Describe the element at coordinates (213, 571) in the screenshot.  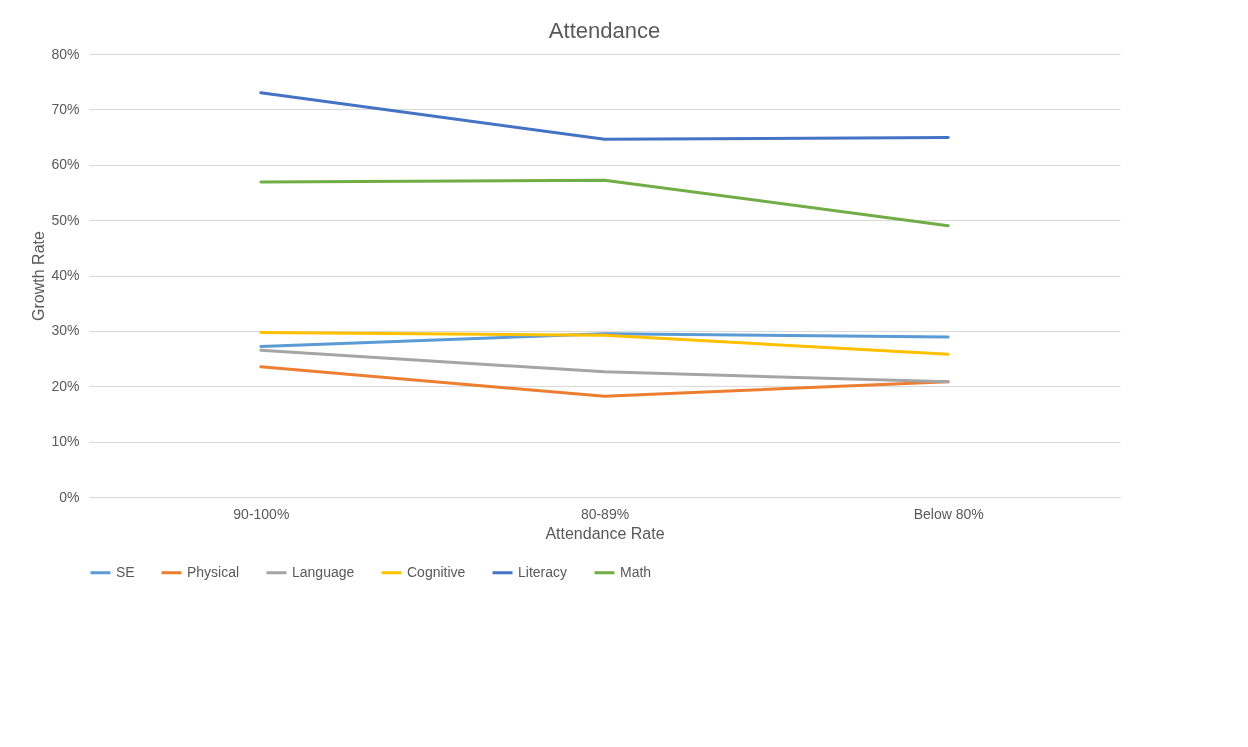
I see `legend-label: Physical` at that location.